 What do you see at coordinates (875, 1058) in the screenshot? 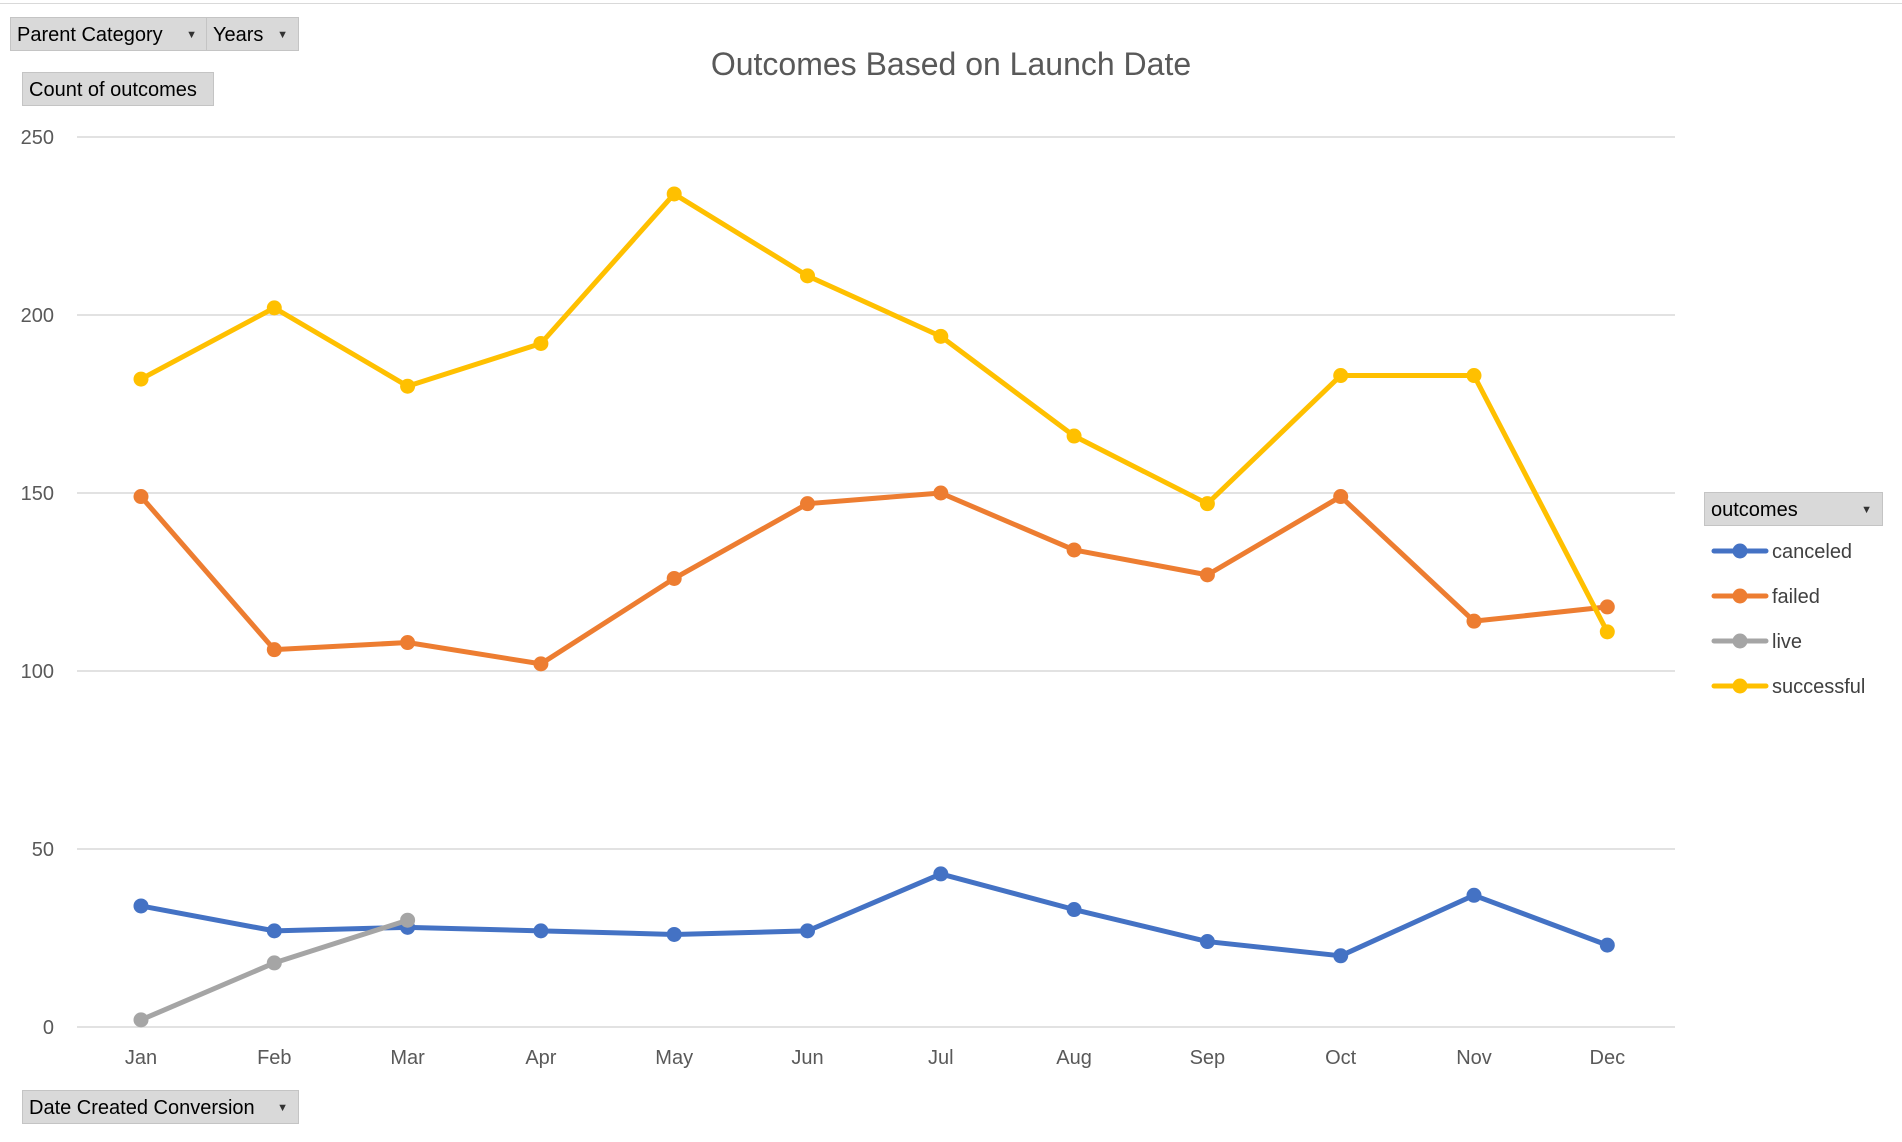
I see `x-axis: Jan Feb Mar Apr May Jun Jul Aug Sep Oct Nov Dec` at bounding box center [875, 1058].